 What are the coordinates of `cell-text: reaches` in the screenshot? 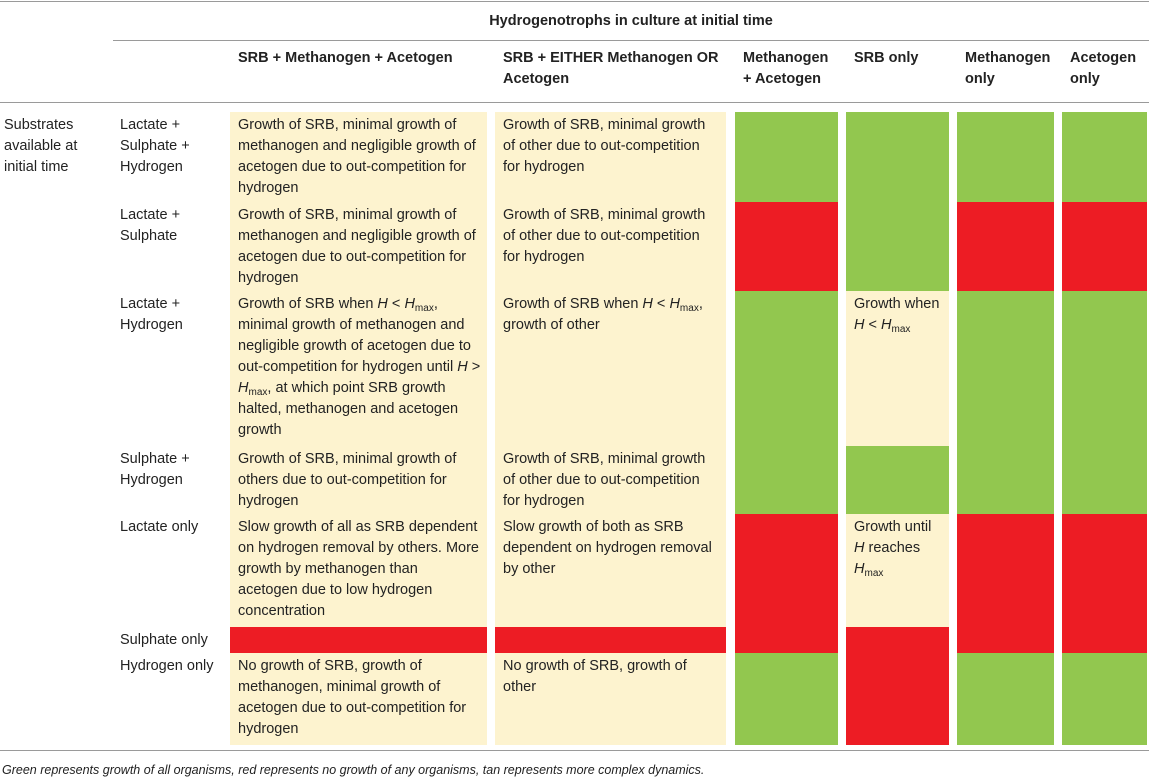 It's located at (892, 548).